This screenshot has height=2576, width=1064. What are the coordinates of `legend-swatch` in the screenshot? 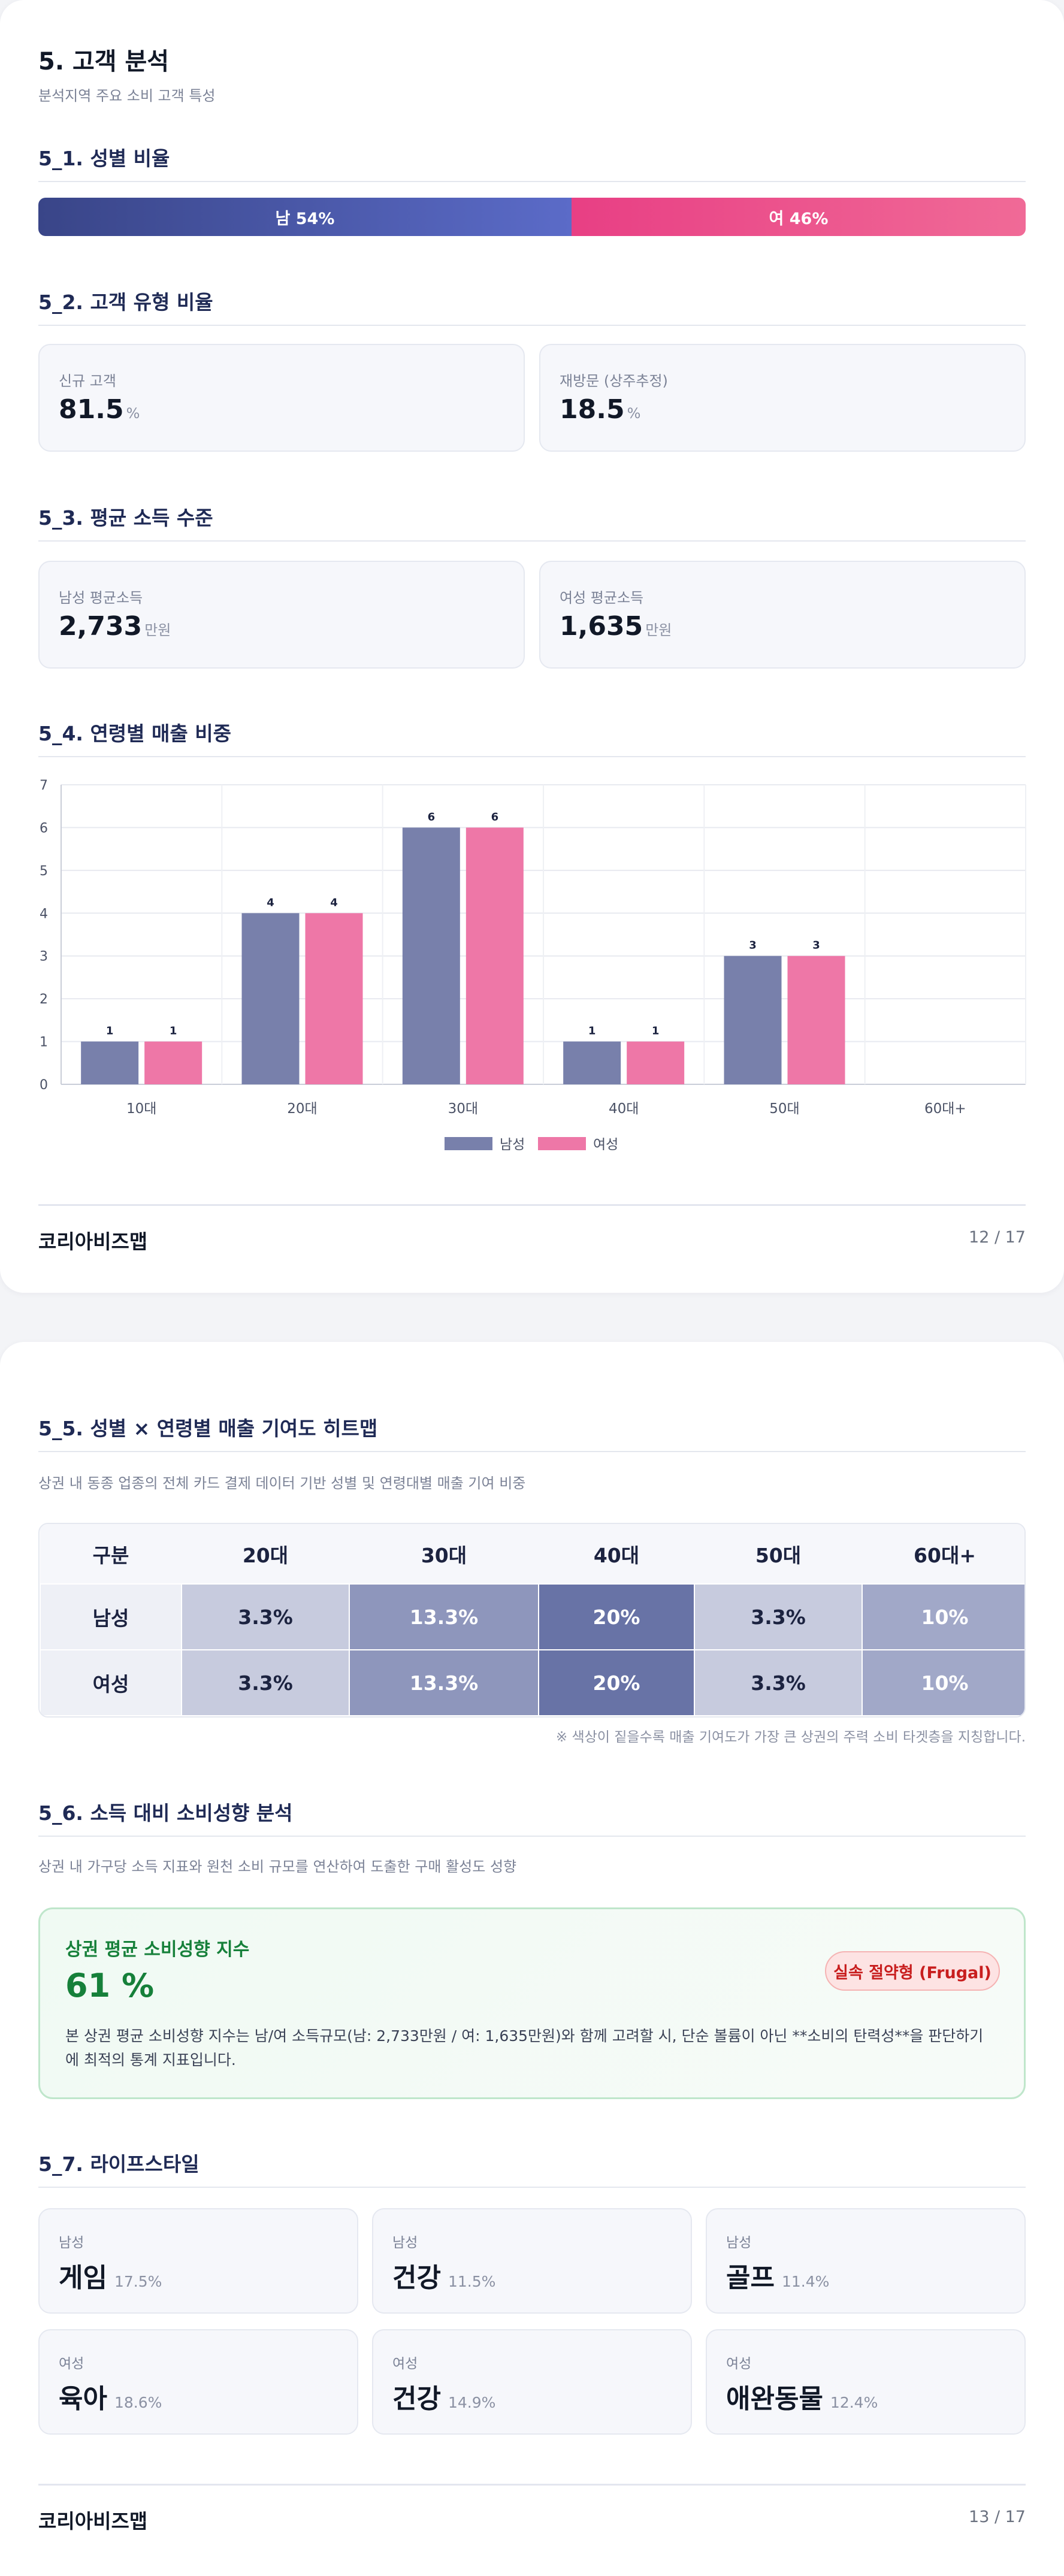 It's located at (562, 1143).